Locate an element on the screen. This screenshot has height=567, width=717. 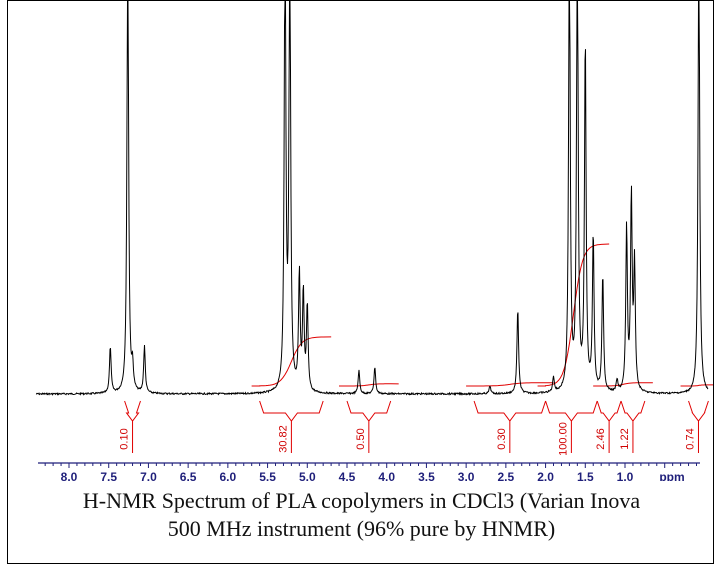
integral-value-label: 0.30 is located at coordinates (502, 438).